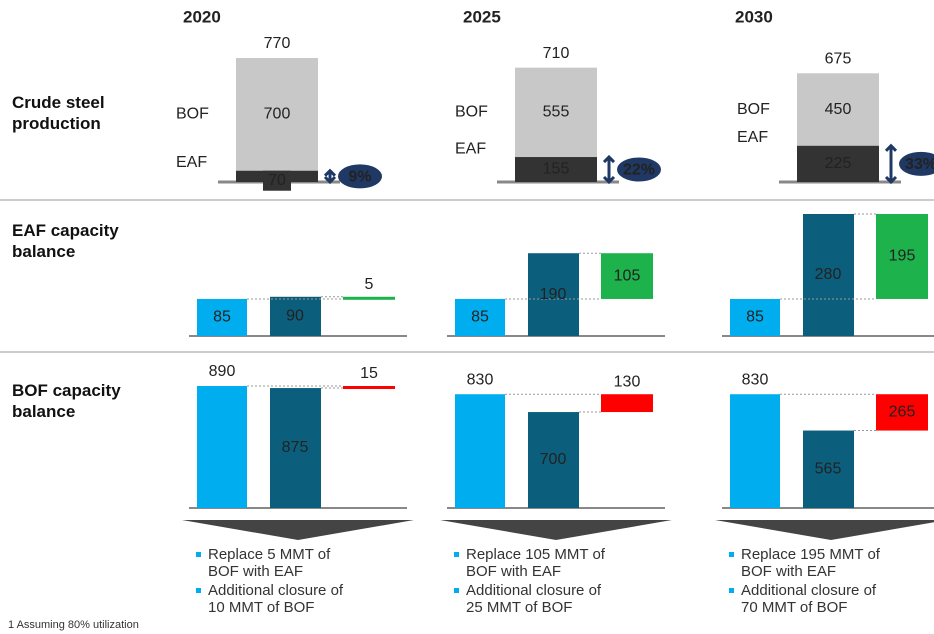 The height and width of the screenshot is (634, 934). Describe the element at coordinates (627, 381) in the screenshot. I see `gap-value: 130` at that location.